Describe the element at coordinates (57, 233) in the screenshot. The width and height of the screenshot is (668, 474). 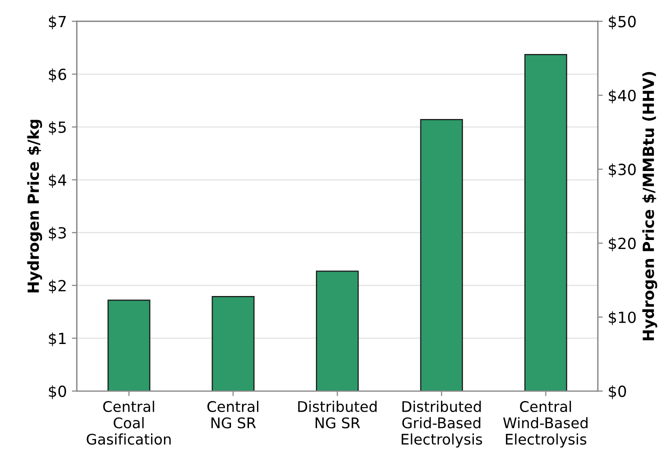
I see `y-tick-label: $3` at that location.